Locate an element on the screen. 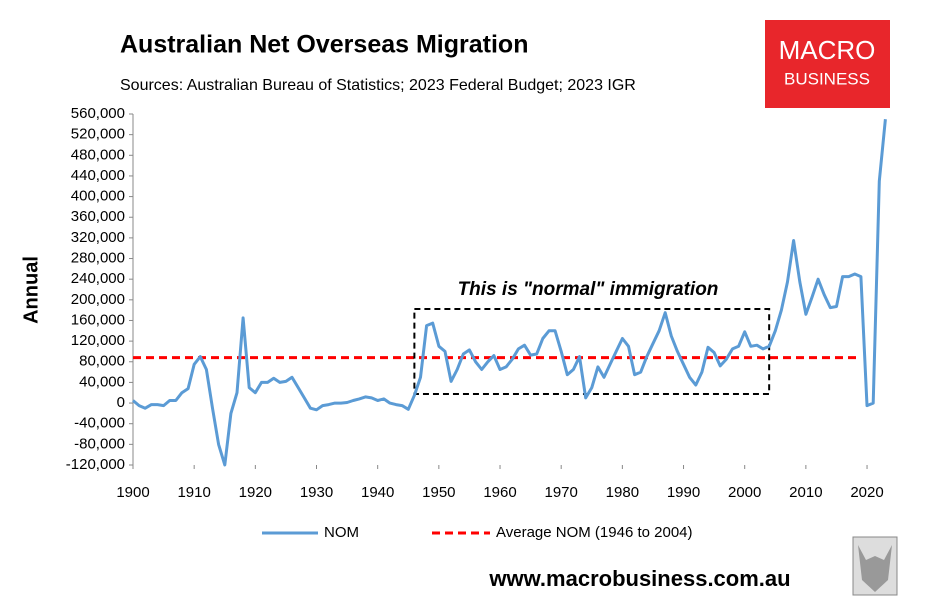 The image size is (940, 603). x-tick-label: 1920 is located at coordinates (255, 492).